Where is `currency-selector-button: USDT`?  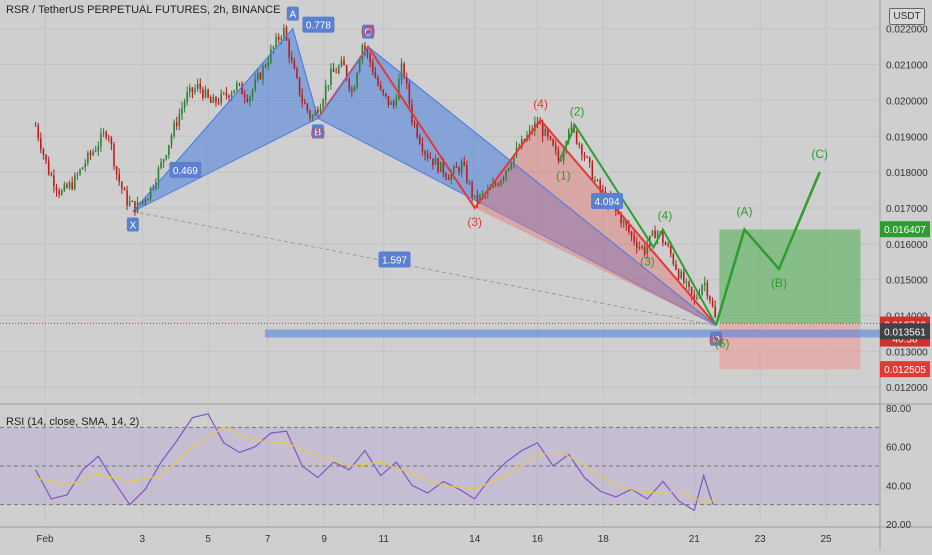
currency-selector-button: USDT is located at coordinates (907, 16).